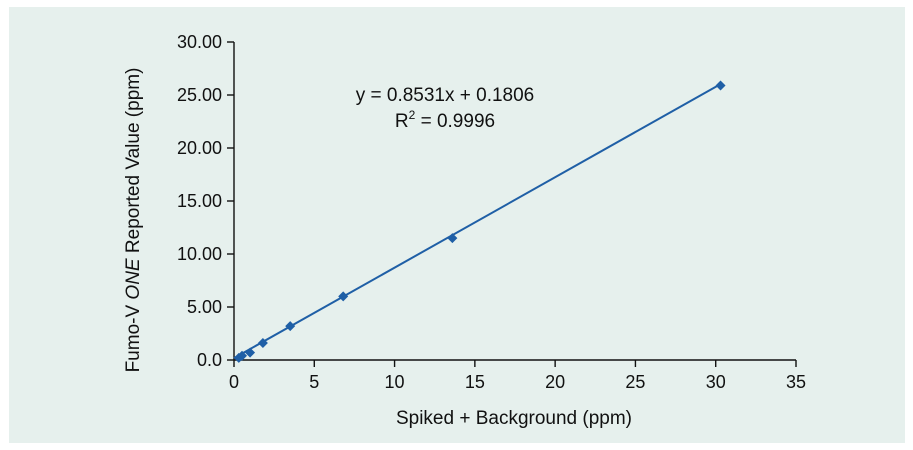  Describe the element at coordinates (475, 382) in the screenshot. I see `x-tick-label: 15` at that location.